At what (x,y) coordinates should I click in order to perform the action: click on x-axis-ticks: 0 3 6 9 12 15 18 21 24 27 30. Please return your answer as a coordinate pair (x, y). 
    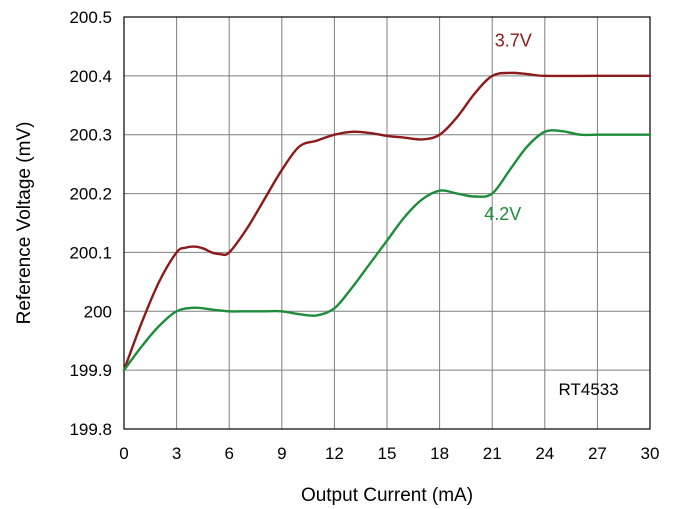
    Looking at the image, I should click on (389, 453).